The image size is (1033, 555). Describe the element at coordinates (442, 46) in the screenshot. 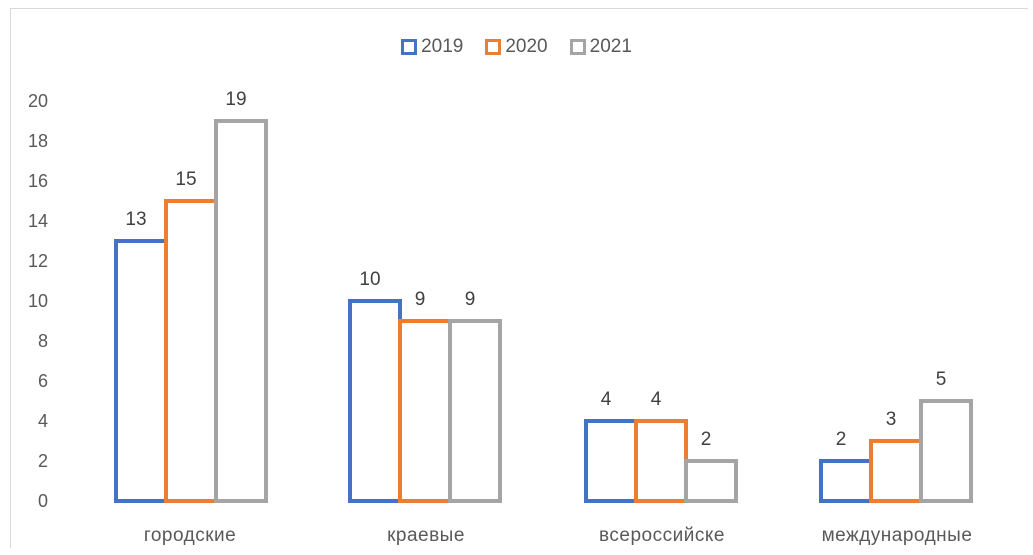

I see `legend-label-2019: 2019` at that location.